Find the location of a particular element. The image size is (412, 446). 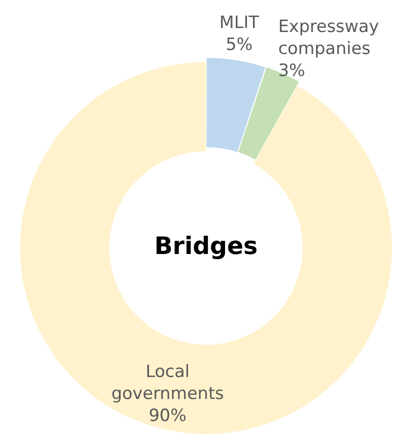

slice-label: Expressway companies is located at coordinates (328, 38).